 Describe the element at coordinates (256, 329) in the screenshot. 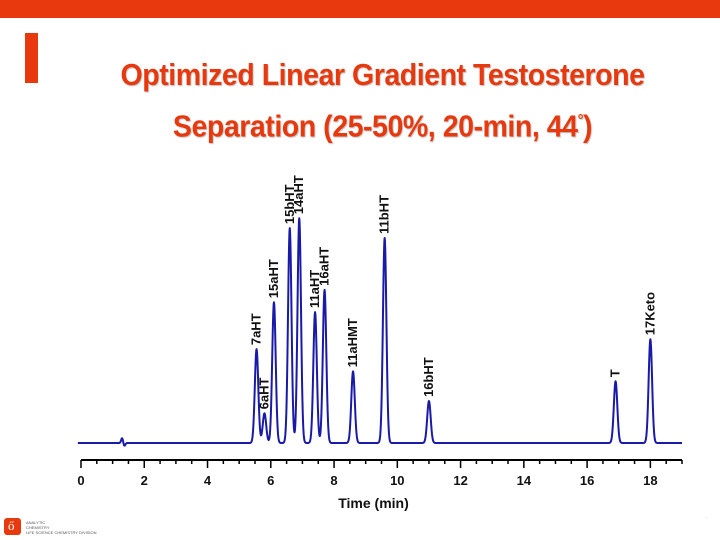

I see `peak-label-7aHT: 7aHT` at that location.